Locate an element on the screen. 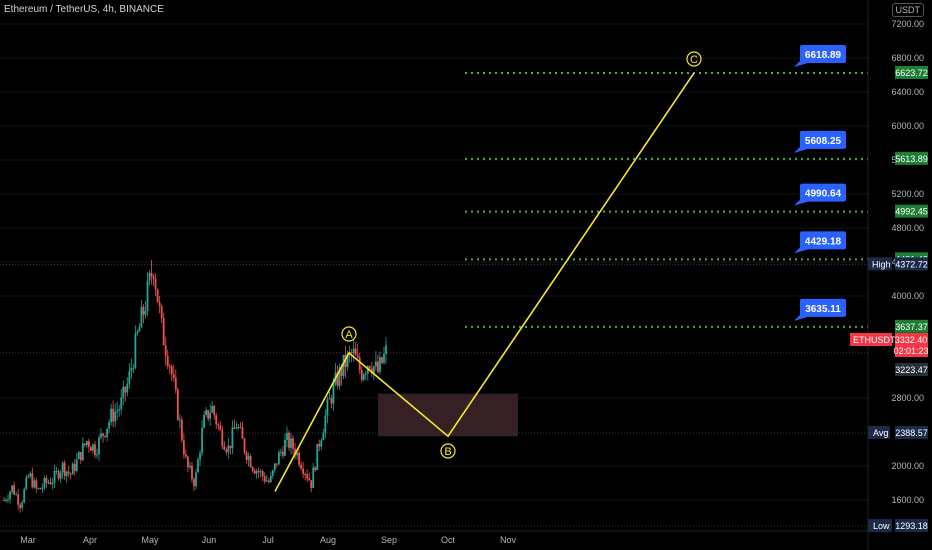  price-tick: 6000.00 is located at coordinates (907, 126).